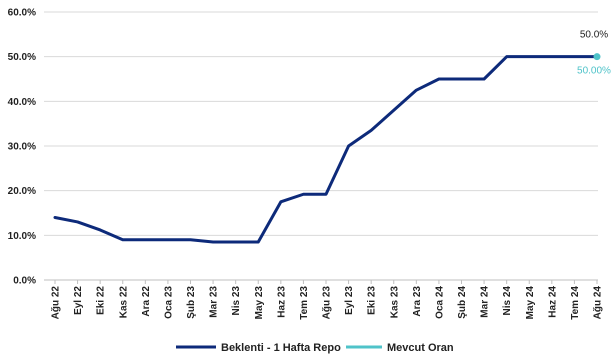 The image size is (613, 359). What do you see at coordinates (304, 303) in the screenshot?
I see `x-tick-label: Tem 23` at bounding box center [304, 303].